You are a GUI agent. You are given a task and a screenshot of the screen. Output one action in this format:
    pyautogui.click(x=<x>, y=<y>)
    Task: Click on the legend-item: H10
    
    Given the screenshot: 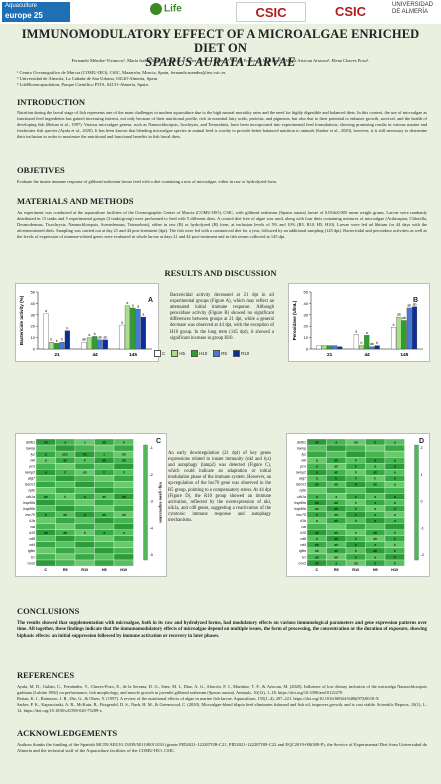 What is the action you would take?
    pyautogui.click(x=200, y=353)
    